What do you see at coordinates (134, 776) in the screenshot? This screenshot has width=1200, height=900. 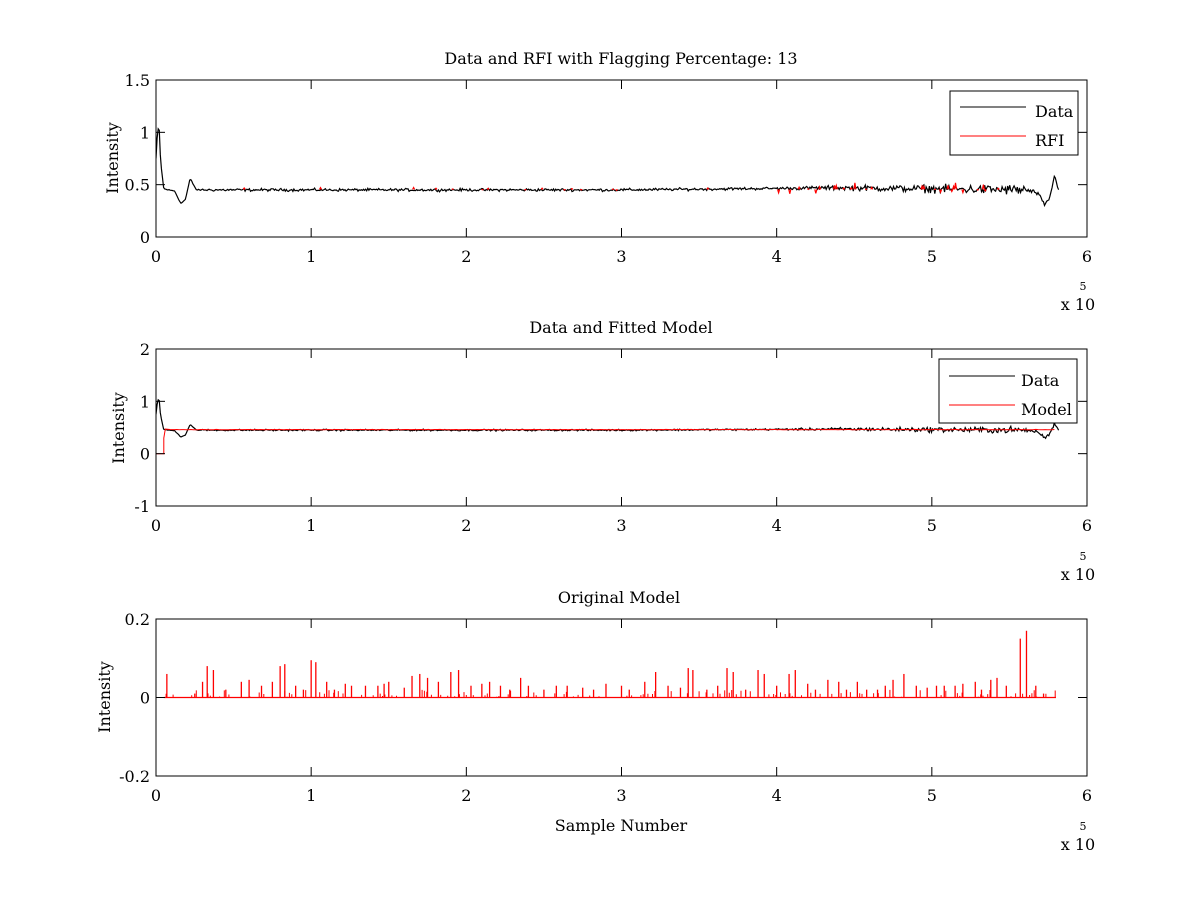 I see `y-tick-label: -0.2` at bounding box center [134, 776].